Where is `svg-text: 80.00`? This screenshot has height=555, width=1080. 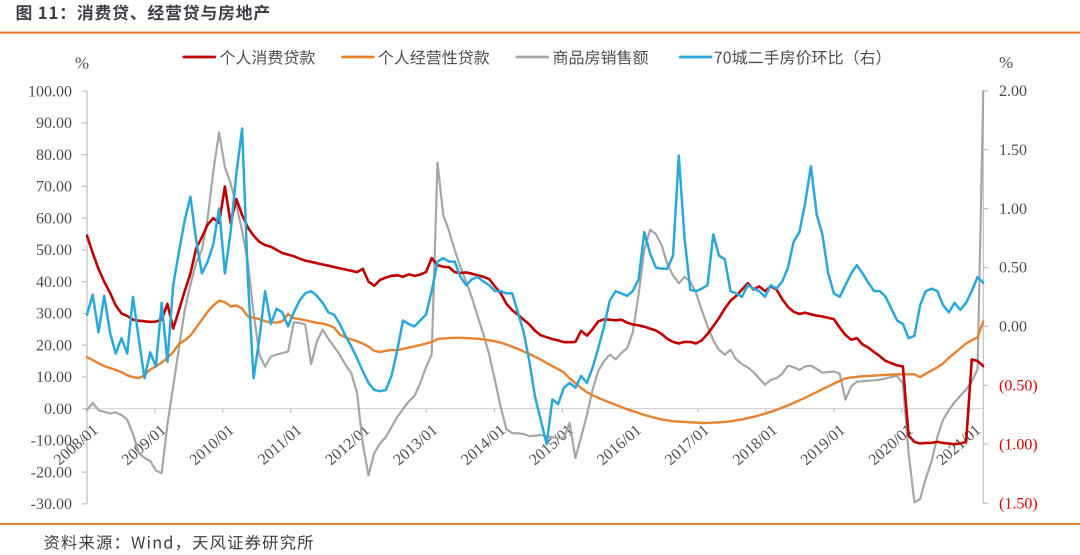
svg-text: 80.00 is located at coordinates (54, 155).